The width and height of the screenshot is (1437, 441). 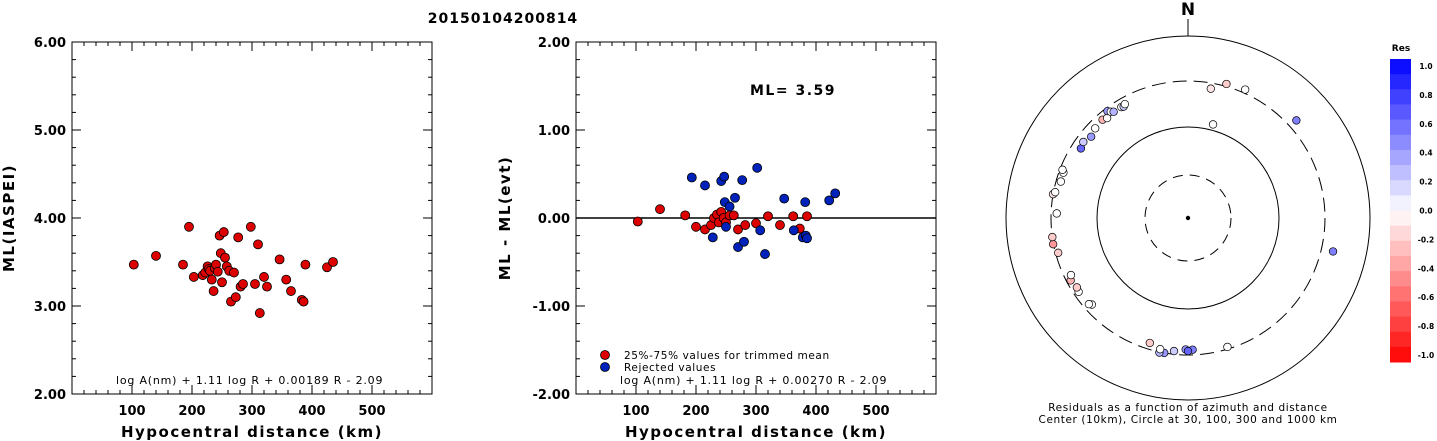 What do you see at coordinates (554, 131) in the screenshot?
I see `y-tick-label: 1.00` at bounding box center [554, 131].